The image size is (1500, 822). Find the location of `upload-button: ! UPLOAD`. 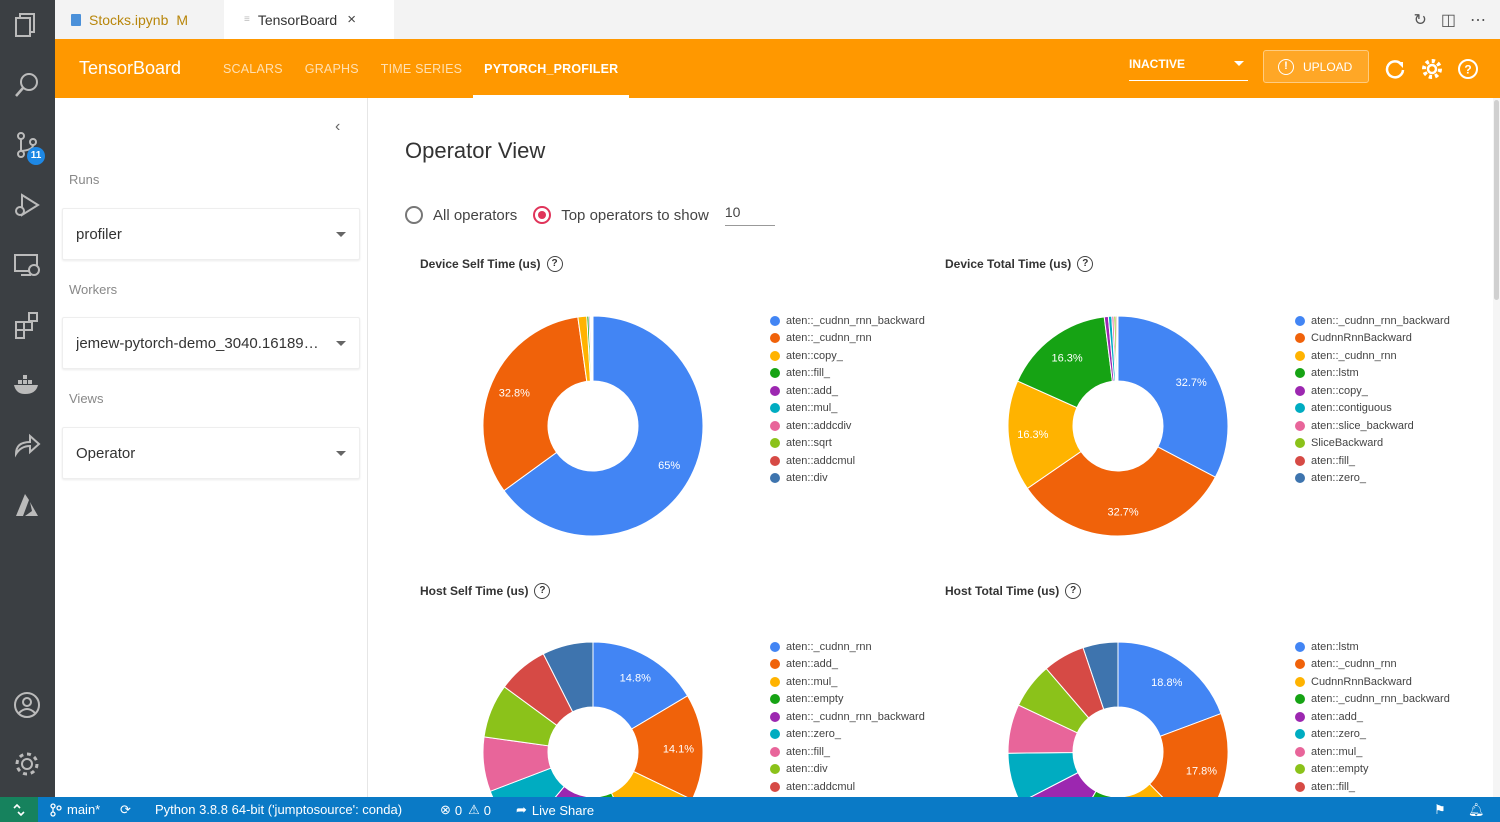

upload-button: ! UPLOAD is located at coordinates (1316, 66).